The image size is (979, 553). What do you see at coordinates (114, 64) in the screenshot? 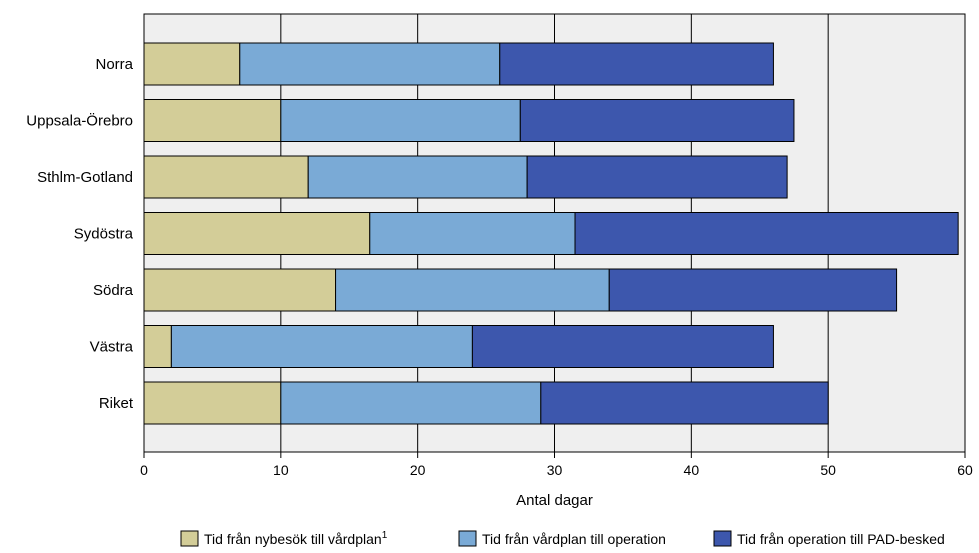
I see `category-label: Norra` at bounding box center [114, 64].